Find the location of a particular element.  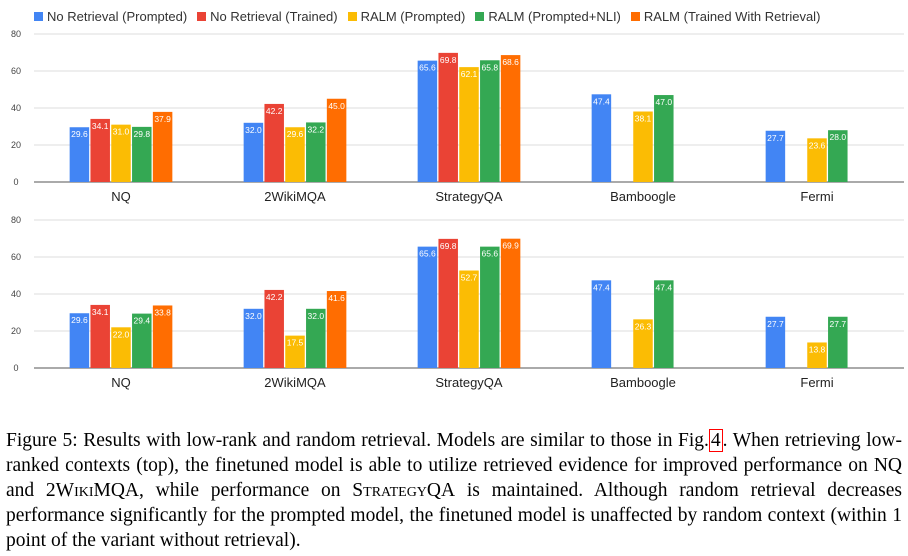

top-bar-value-label: 45.0 is located at coordinates (336, 106).